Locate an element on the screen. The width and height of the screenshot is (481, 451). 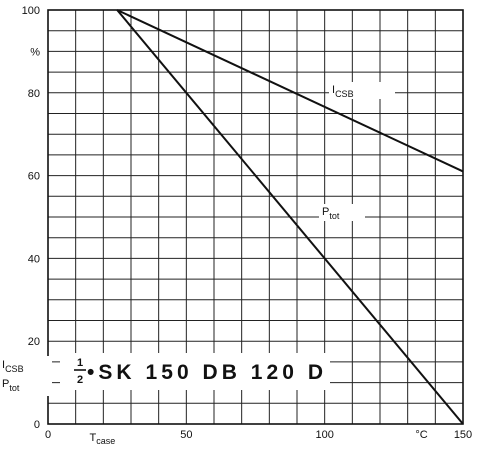
title-fraction-denominator: 2 is located at coordinates (80, 380).